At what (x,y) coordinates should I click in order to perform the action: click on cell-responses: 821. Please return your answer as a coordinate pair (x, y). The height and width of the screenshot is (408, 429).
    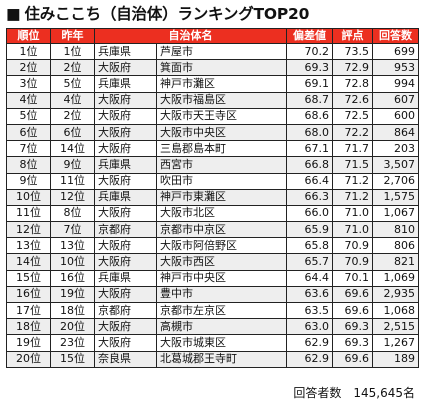
    Looking at the image, I should click on (395, 262).